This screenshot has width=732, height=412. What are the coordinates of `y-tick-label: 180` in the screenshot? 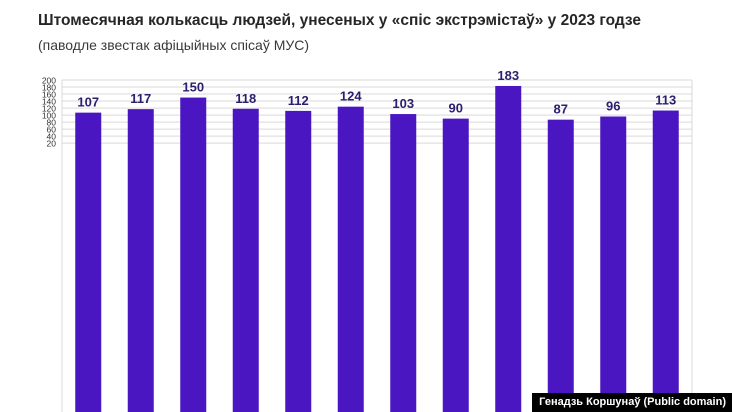 It's located at (49, 88).